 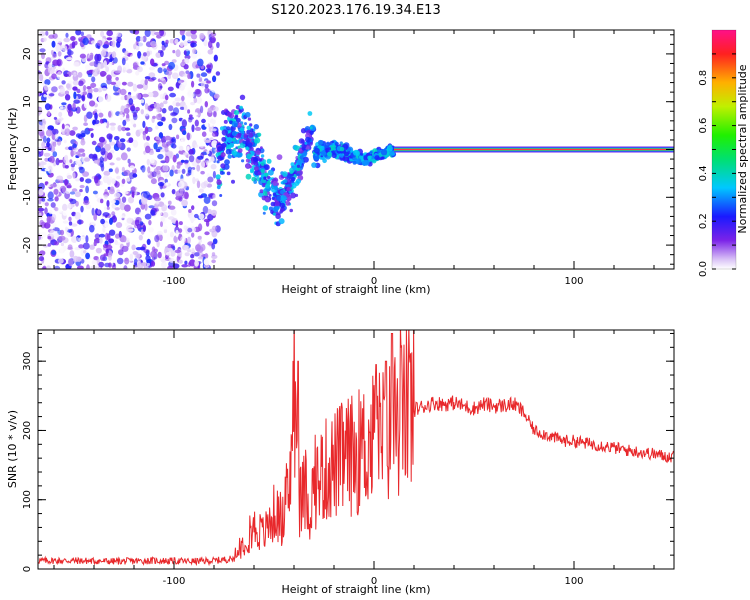 What do you see at coordinates (355, 589) in the screenshot?
I see `snr-xlabel: Height of straight line (km)` at bounding box center [355, 589].